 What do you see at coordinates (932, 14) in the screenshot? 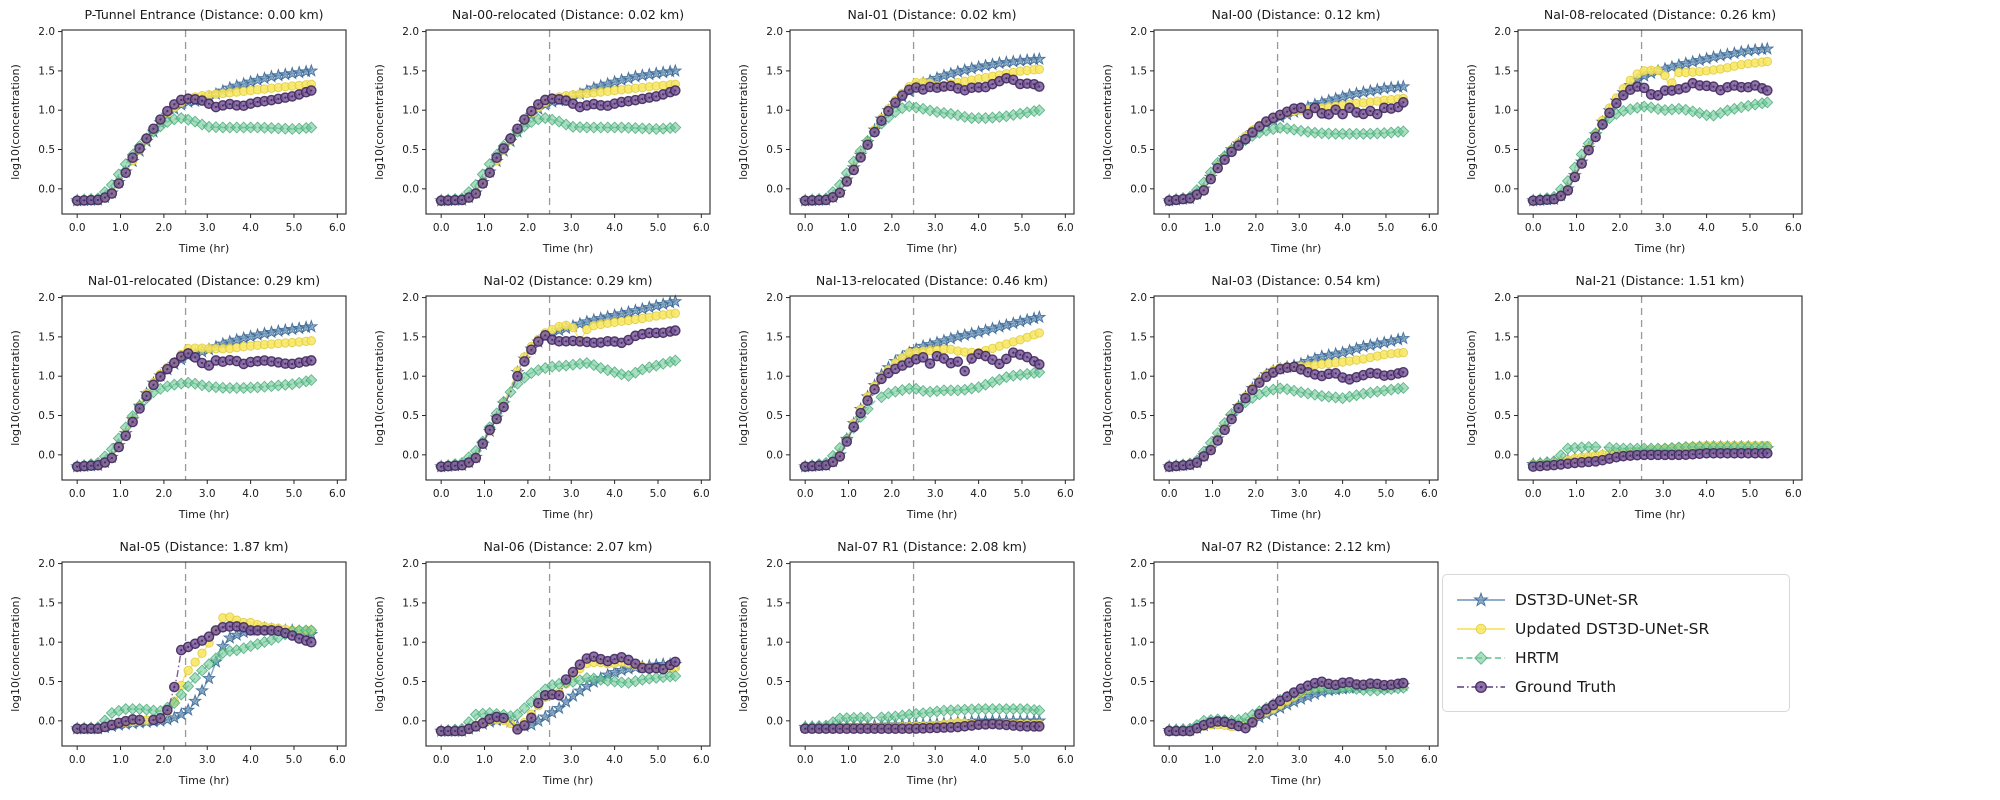
I see `svg-text: NaI-01 (Distance: 0.02 km)` at bounding box center [932, 14].